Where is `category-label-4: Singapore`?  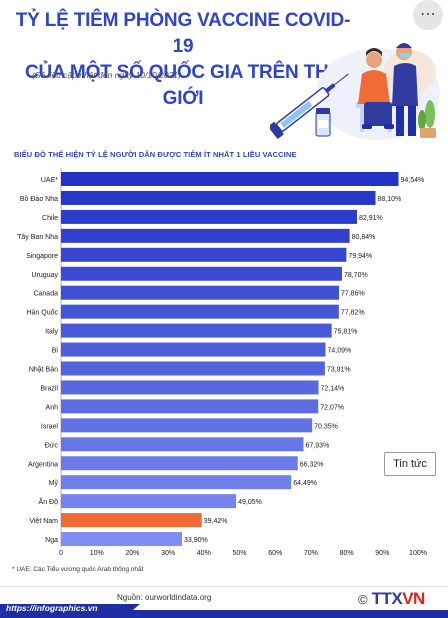
category-label-4: Singapore is located at coordinates (42, 256).